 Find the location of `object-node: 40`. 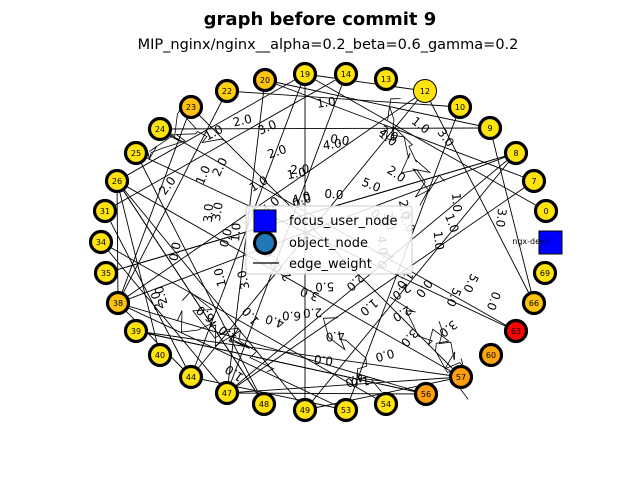

object-node: 40 is located at coordinates (160, 355).